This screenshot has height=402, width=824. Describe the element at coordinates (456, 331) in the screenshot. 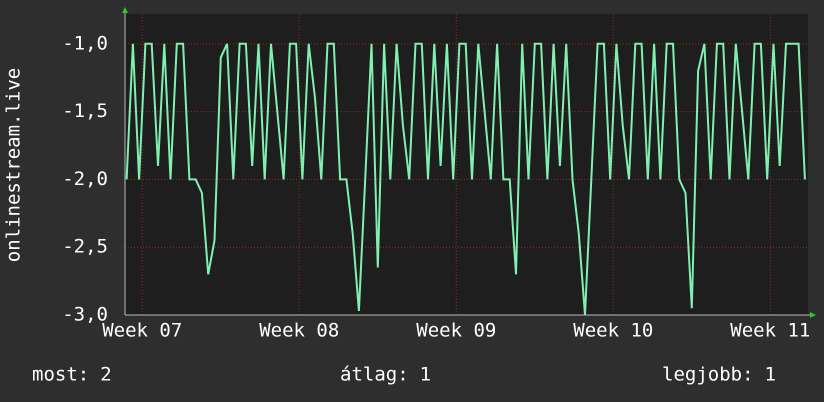

I see `x-tick-label: Week 09` at that location.